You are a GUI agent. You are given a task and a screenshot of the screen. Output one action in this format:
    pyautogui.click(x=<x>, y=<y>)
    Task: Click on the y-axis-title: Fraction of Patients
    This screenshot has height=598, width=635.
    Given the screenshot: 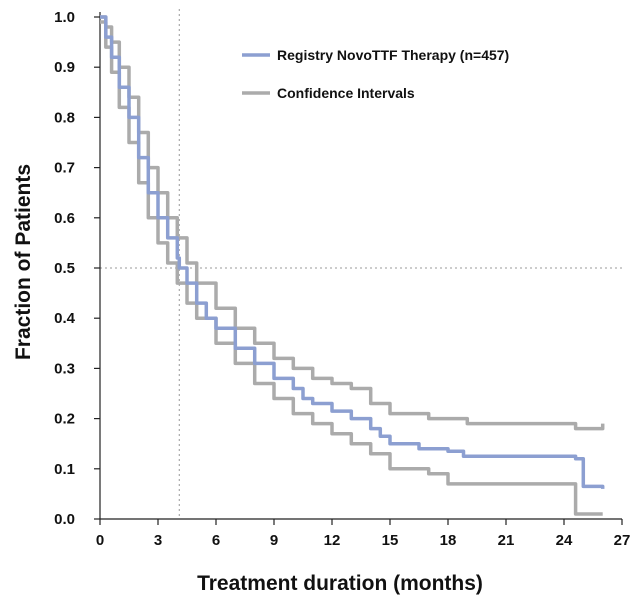 What is the action you would take?
    pyautogui.click(x=23, y=262)
    